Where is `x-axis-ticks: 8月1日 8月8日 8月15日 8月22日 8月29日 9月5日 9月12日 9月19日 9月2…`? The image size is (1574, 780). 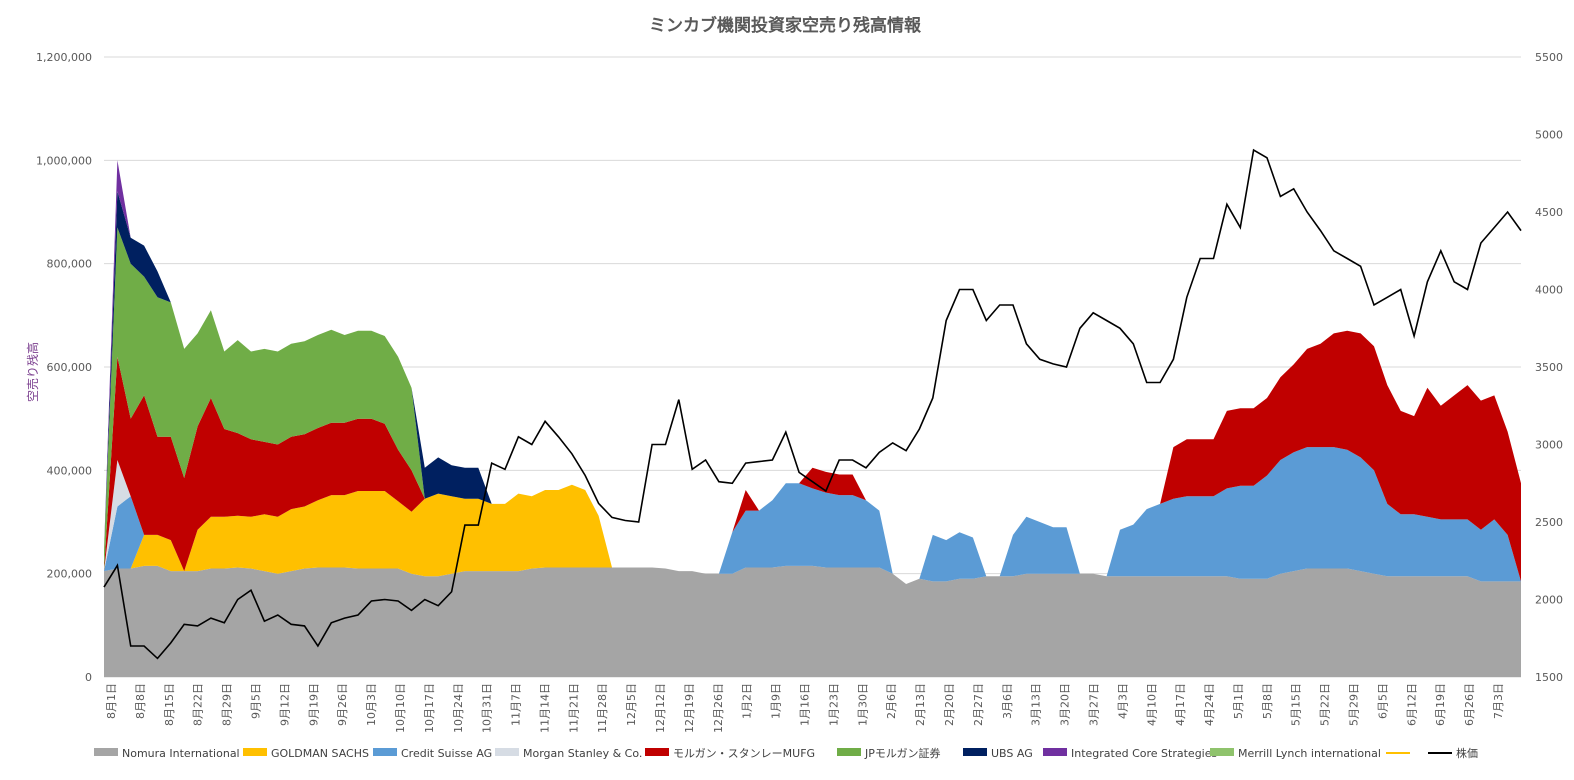 x-axis-ticks: 8月1日 8月8日 8月15日 8月22日 8月29日 9月5日 9月12日 9月19日 9月2… is located at coordinates (805, 708).